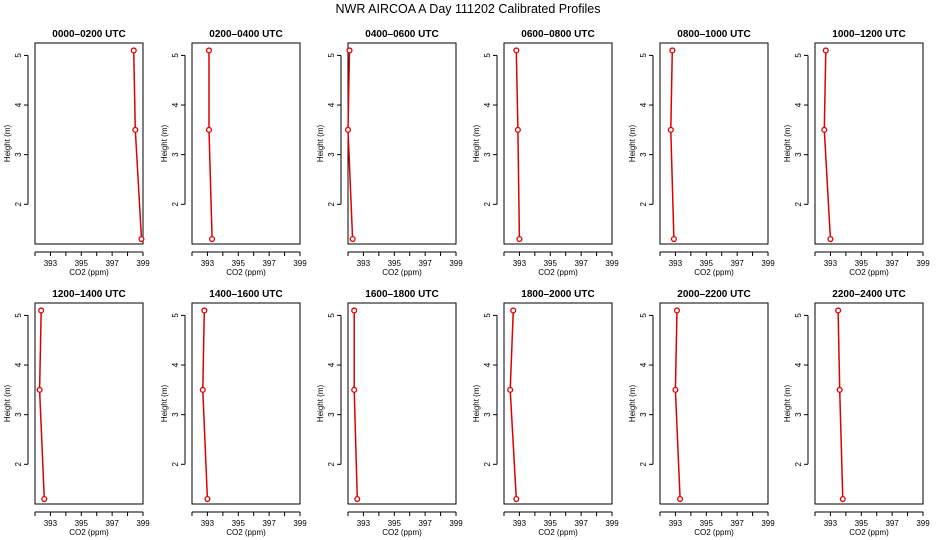  What do you see at coordinates (713, 34) in the screenshot?
I see `panel-title: 0800–1000 UTC` at bounding box center [713, 34].